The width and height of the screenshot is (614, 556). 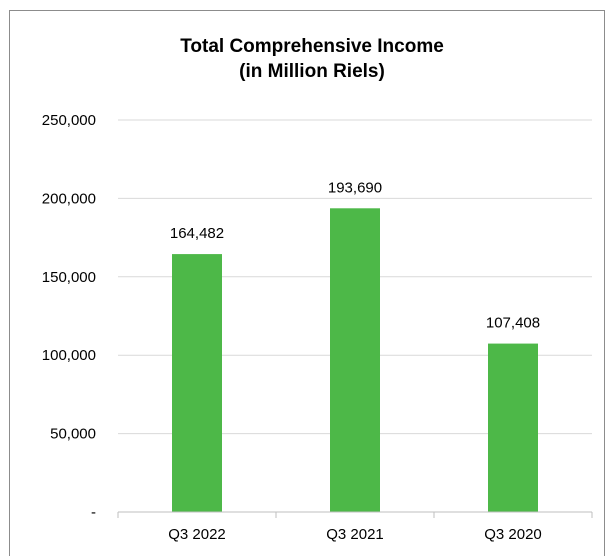 What do you see at coordinates (513, 323) in the screenshot?
I see `data-label: 107,408` at bounding box center [513, 323].